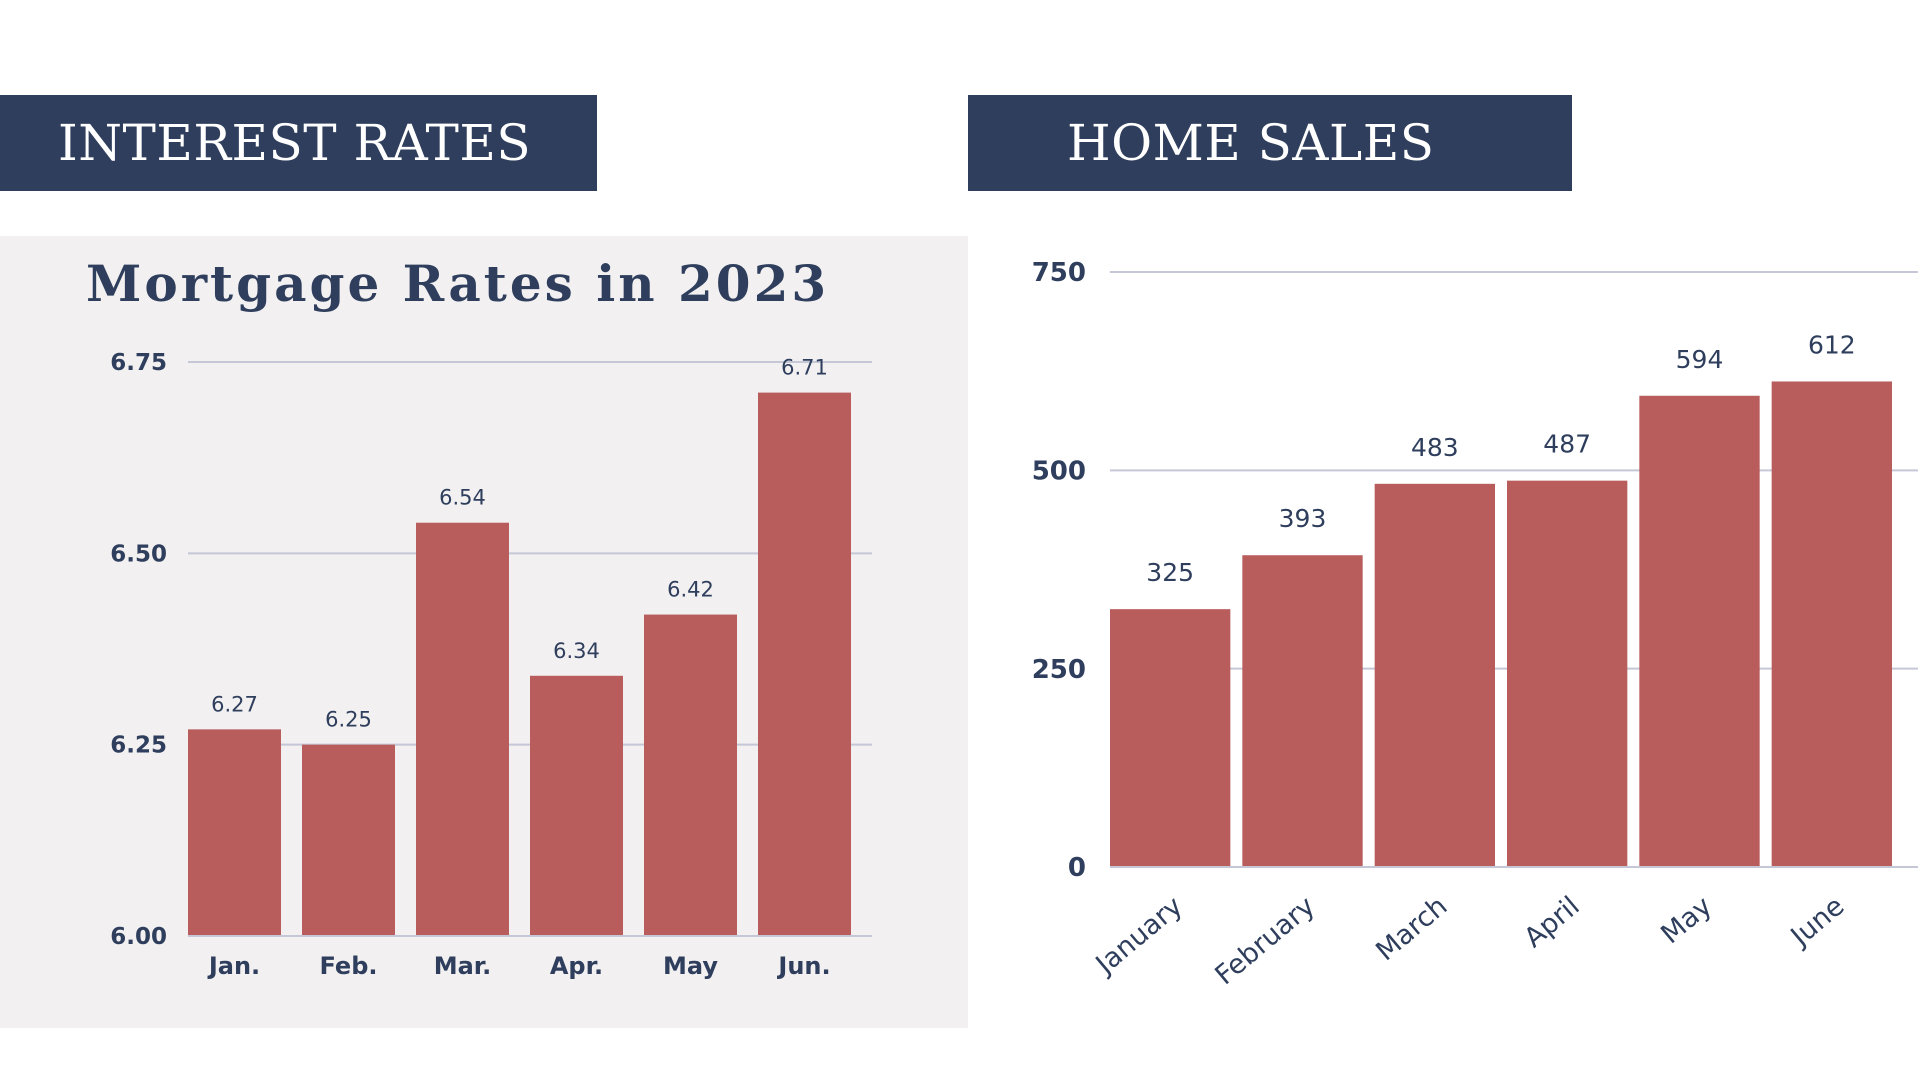  I want to click on bar-june, so click(1831, 624).